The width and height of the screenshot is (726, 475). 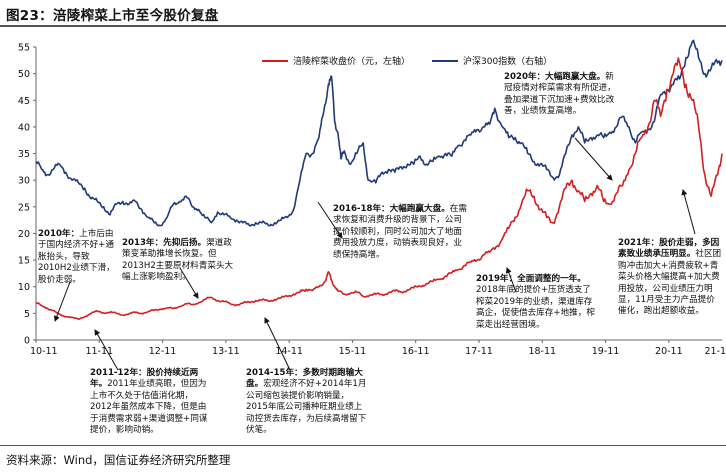 I want to click on annotation-2020-text: 新冠疫情对榨菜需求有所促进，叠加渠道下沉加速+费效比改善，业绩恢复高增。, so click(x=560, y=94).